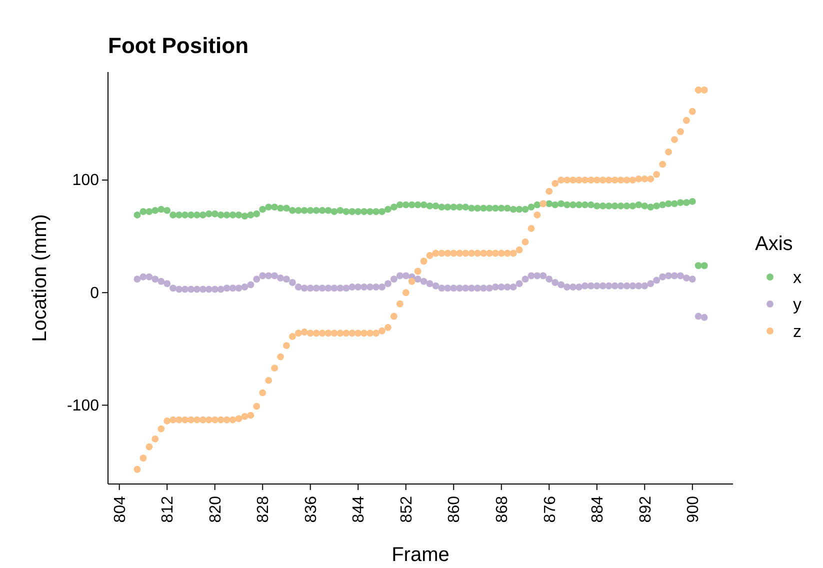 The width and height of the screenshot is (823, 568). I want to click on x-tick-label: 804, so click(120, 509).